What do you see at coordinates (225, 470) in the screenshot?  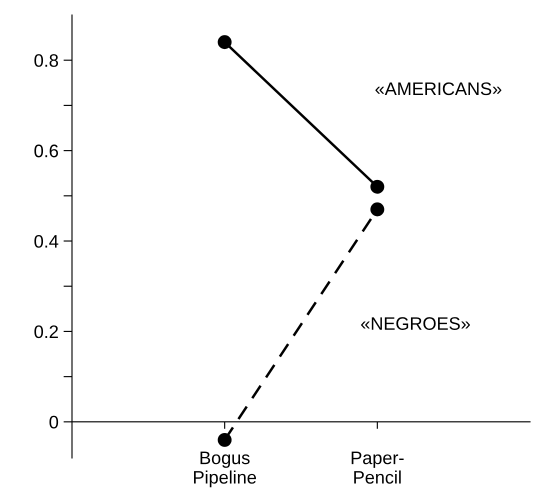 I see `x-tick-label: Bogus Pipeline` at bounding box center [225, 470].